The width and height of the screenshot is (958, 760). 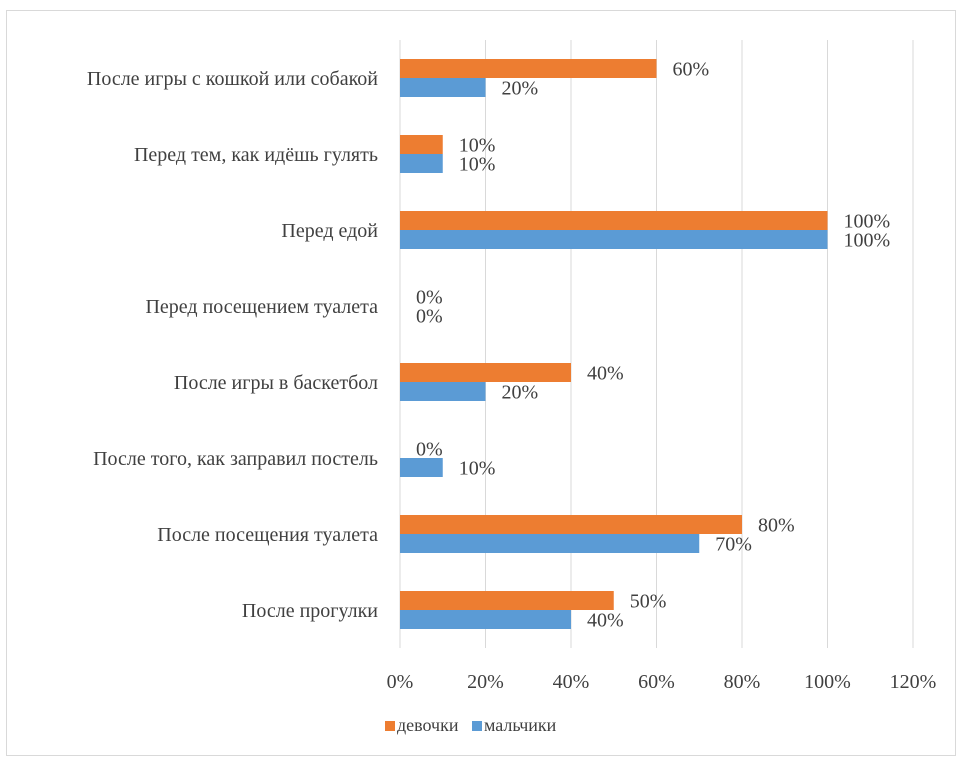 I want to click on x-tick-label: 40%, so click(x=571, y=682).